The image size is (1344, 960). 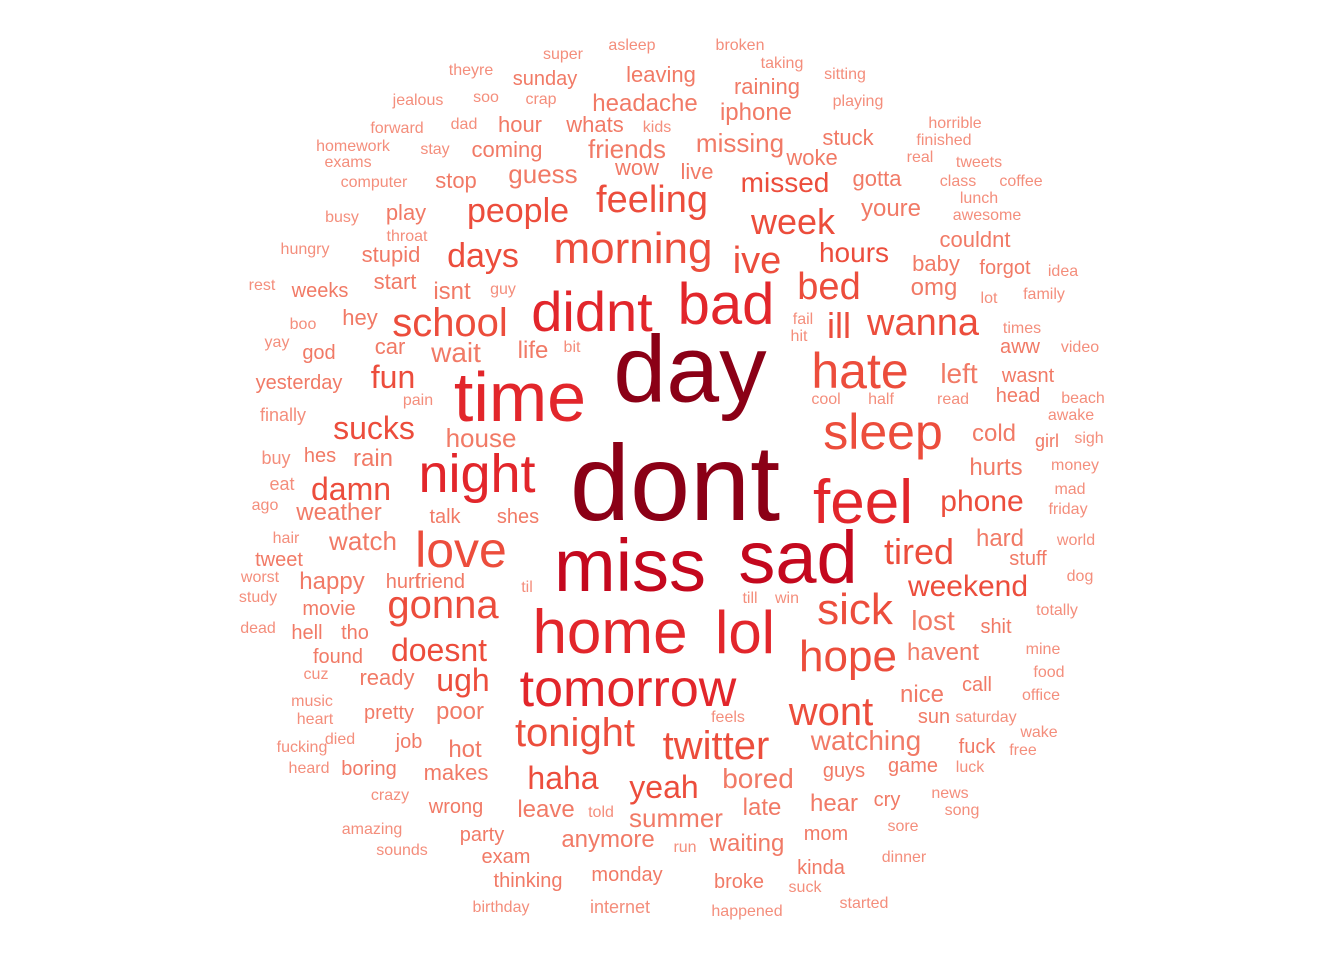 What do you see at coordinates (782, 63) in the screenshot?
I see `cloud-word: taking` at bounding box center [782, 63].